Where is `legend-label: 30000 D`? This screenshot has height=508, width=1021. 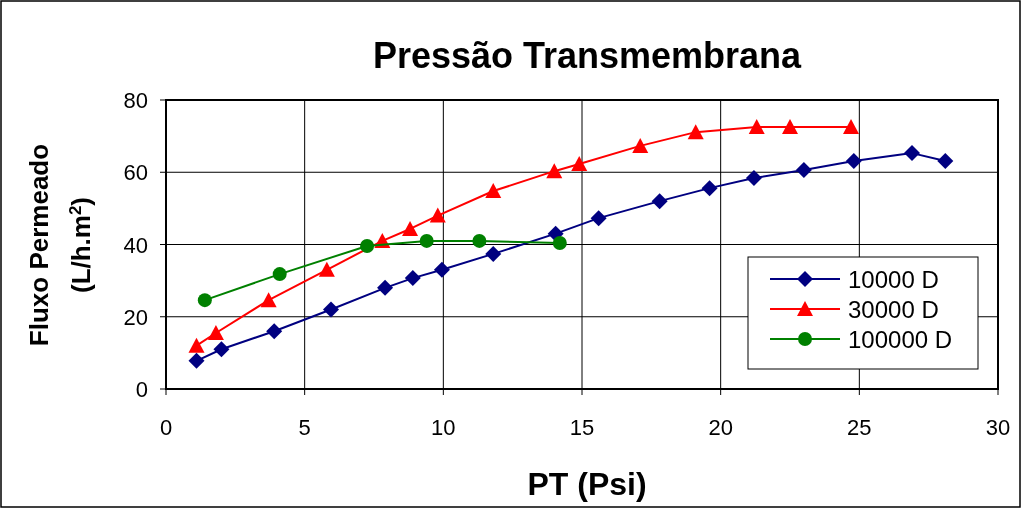
legend-label: 30000 D is located at coordinates (893, 309).